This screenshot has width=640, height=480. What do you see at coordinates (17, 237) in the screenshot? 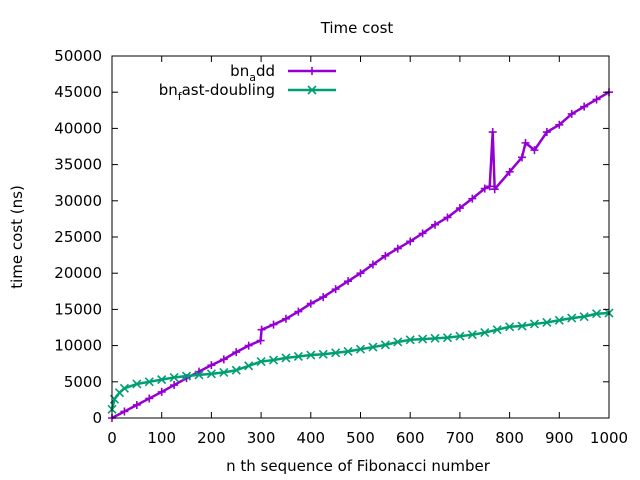
I see `y-axis-title: time cost (ns)` at bounding box center [17, 237].